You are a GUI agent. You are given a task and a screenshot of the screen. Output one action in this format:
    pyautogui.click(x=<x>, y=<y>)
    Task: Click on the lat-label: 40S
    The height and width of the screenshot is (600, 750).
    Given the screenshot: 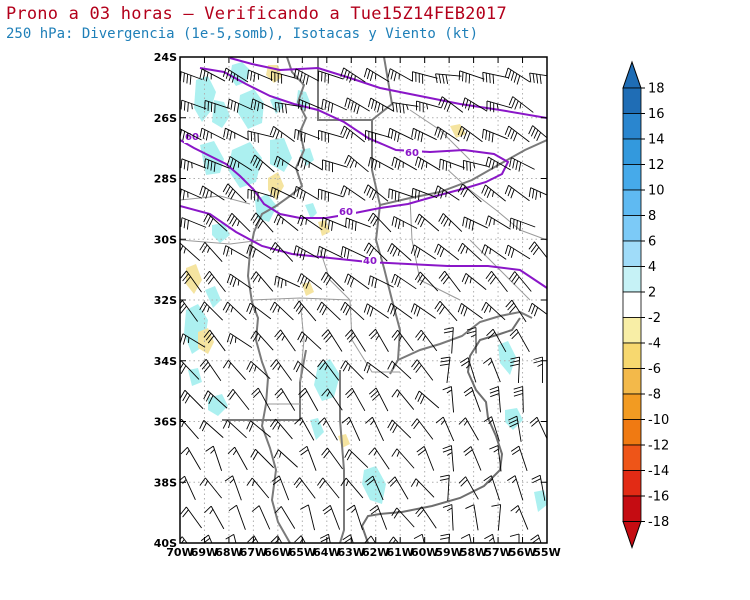 What is the action you would take?
    pyautogui.click(x=165, y=543)
    